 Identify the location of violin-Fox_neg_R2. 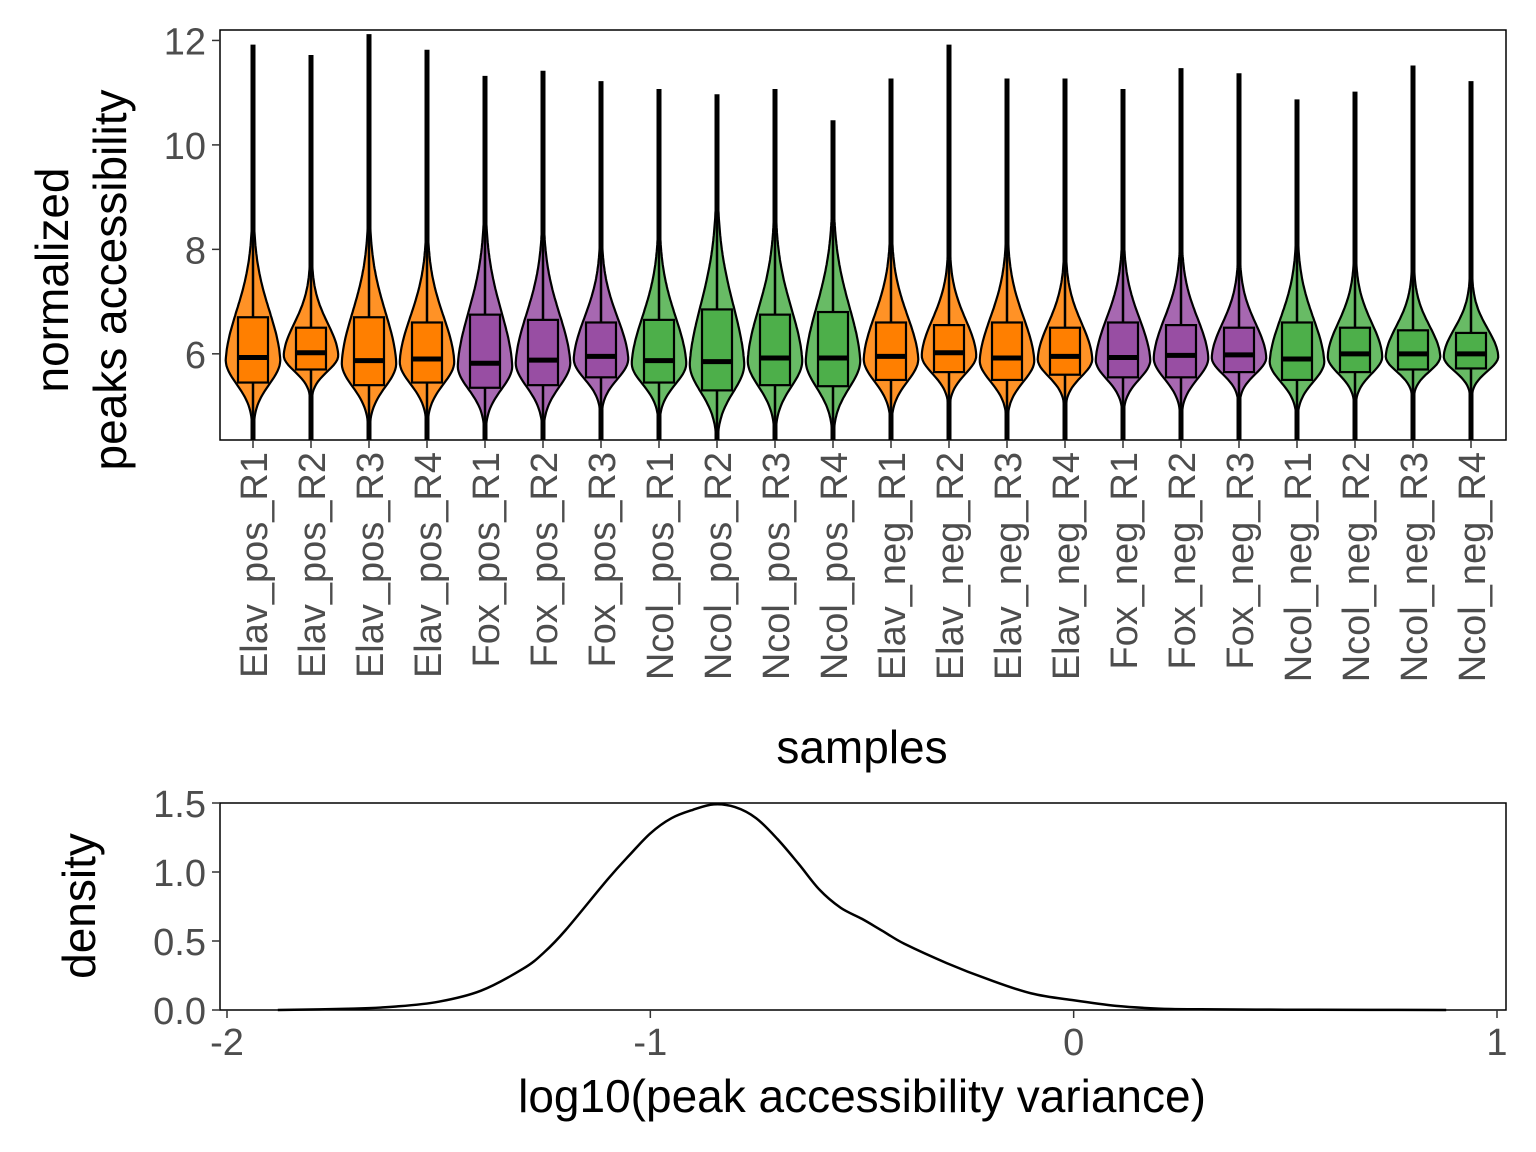
(1181, 254).